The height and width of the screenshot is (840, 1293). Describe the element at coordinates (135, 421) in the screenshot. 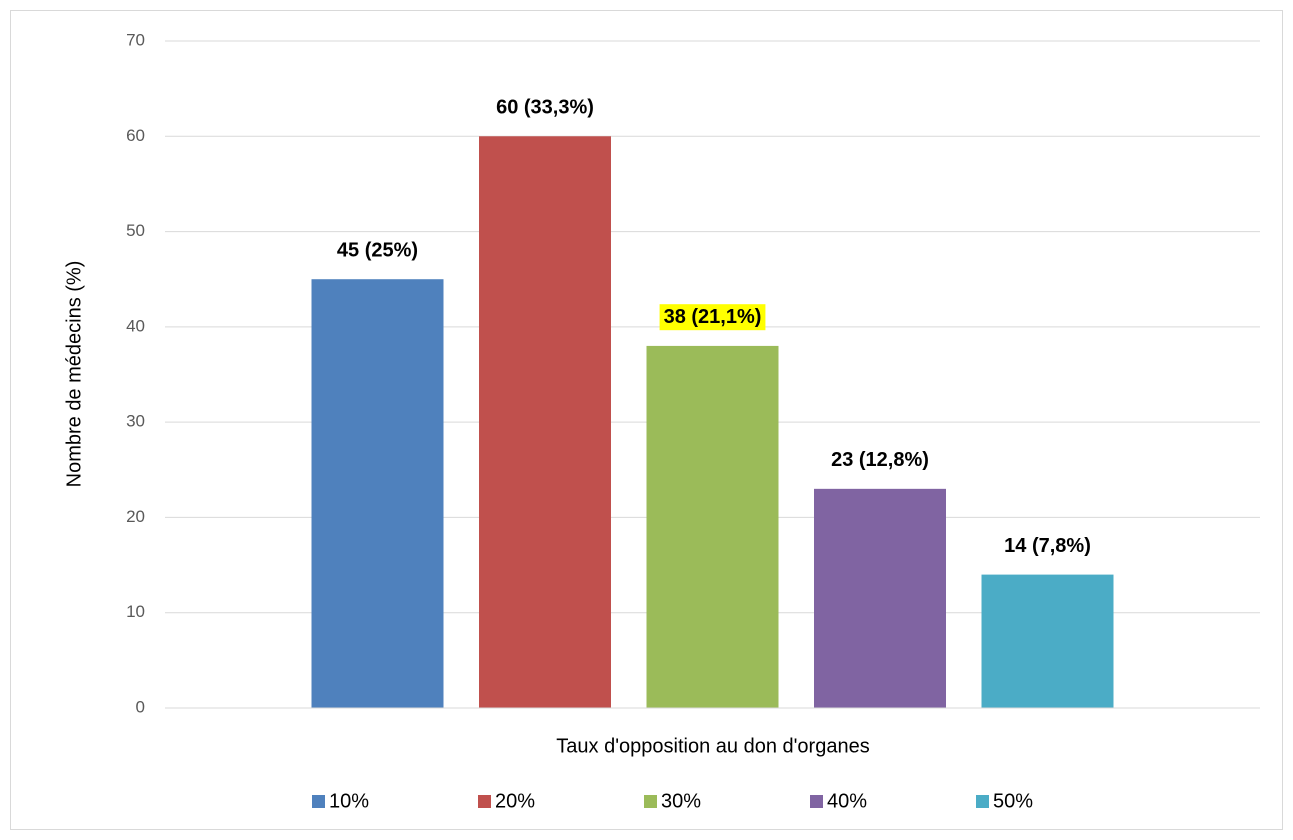

I see `y-tick-label: 30` at that location.